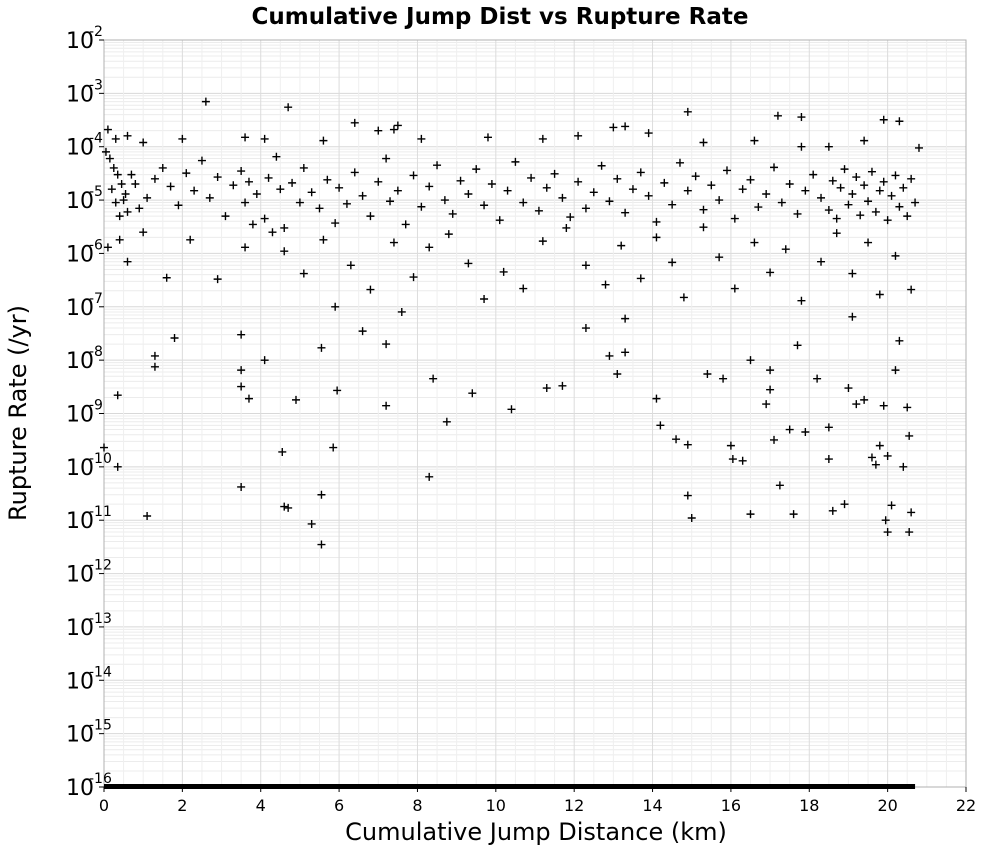 The height and width of the screenshot is (855, 1000). Describe the element at coordinates (100, 672) in the screenshot. I see `y-tick-exponent: -14` at that location.